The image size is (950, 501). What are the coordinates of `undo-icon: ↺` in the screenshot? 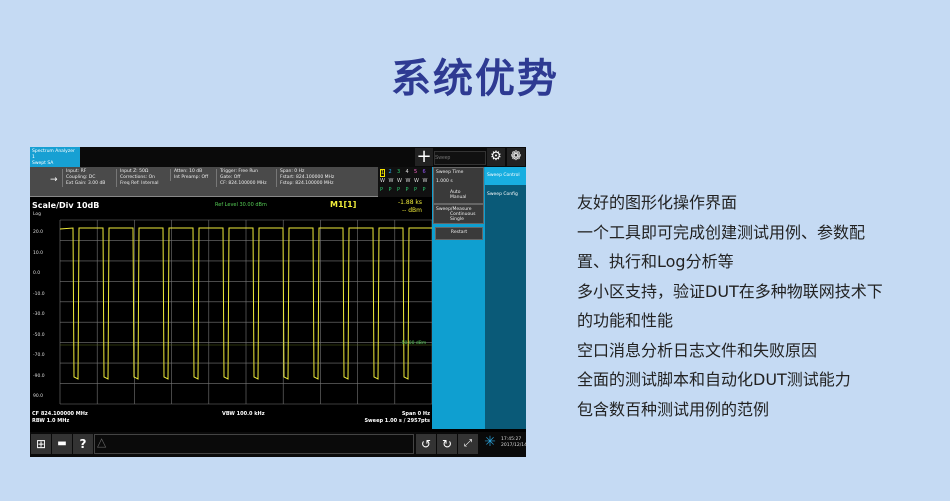 It's located at (426, 444).